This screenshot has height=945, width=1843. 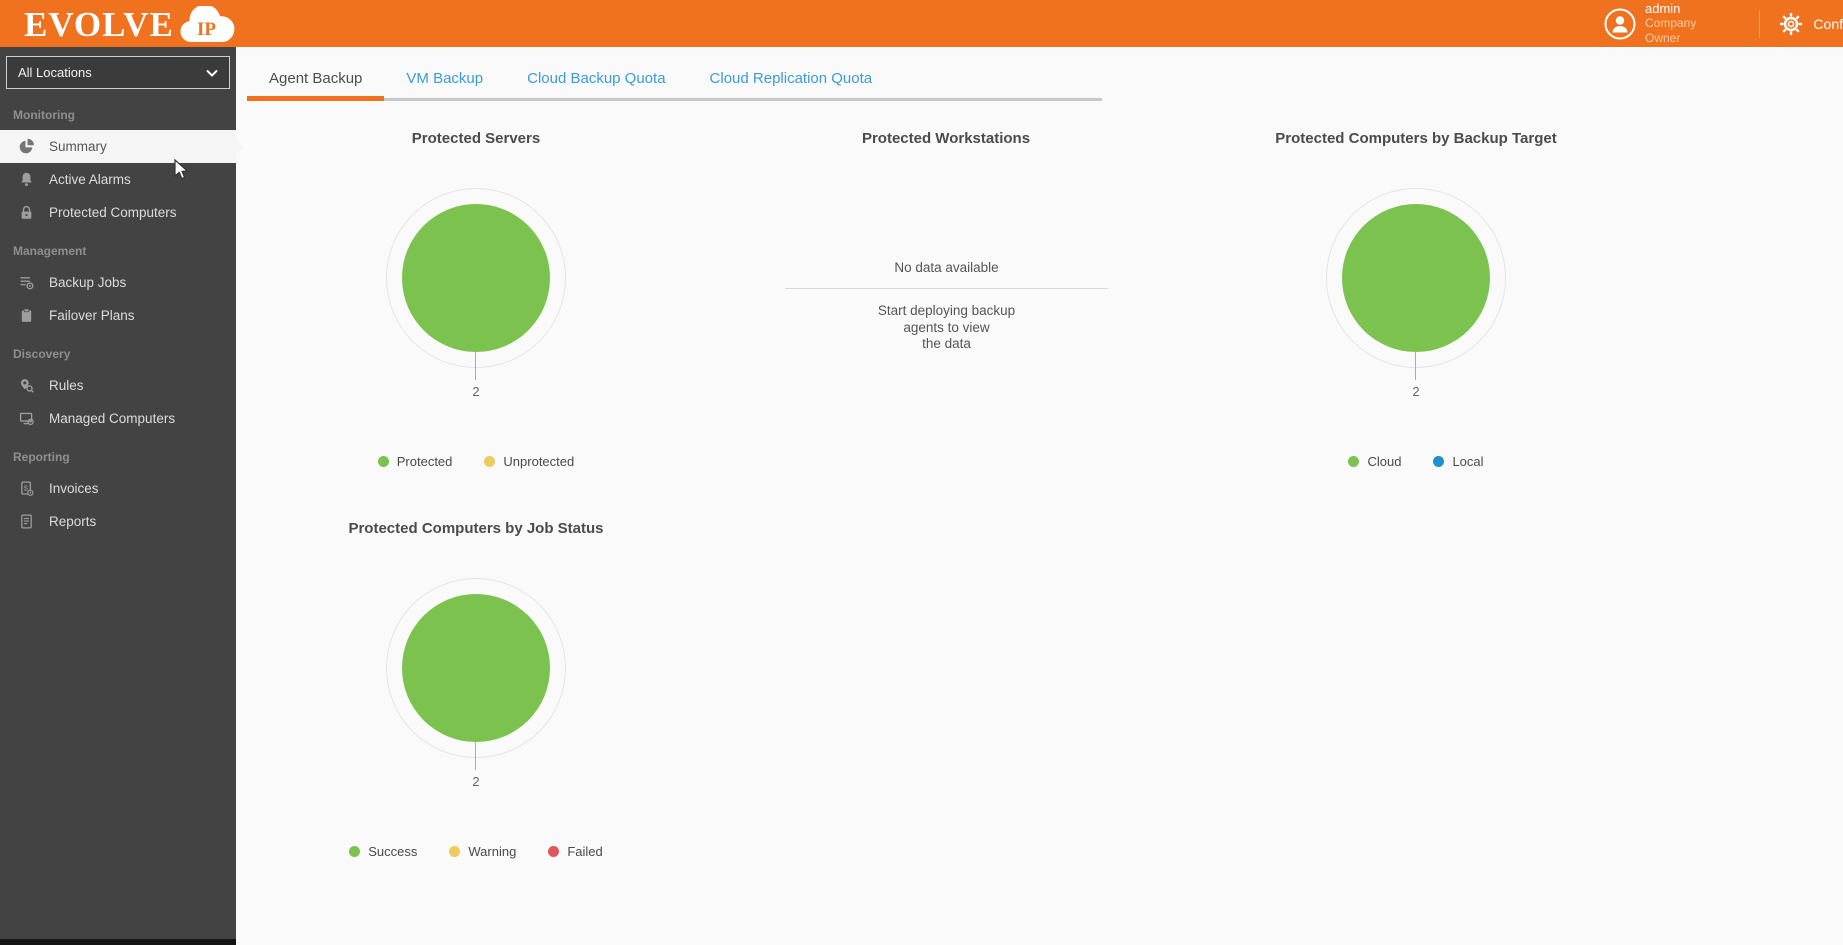 I want to click on legend-label: Protected, so click(x=424, y=461).